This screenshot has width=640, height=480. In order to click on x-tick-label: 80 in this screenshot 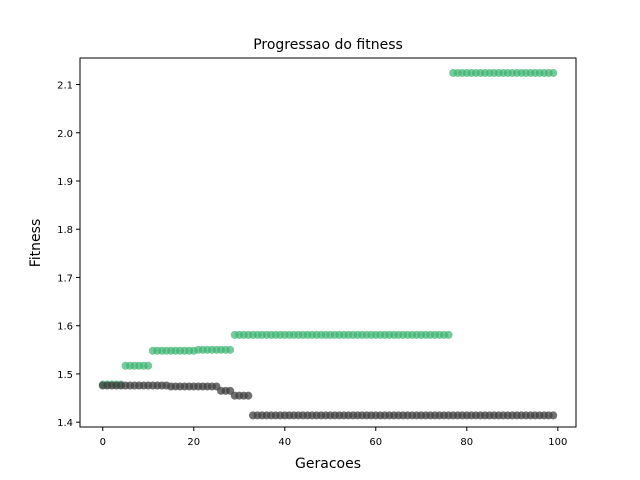, I will do `click(466, 442)`.